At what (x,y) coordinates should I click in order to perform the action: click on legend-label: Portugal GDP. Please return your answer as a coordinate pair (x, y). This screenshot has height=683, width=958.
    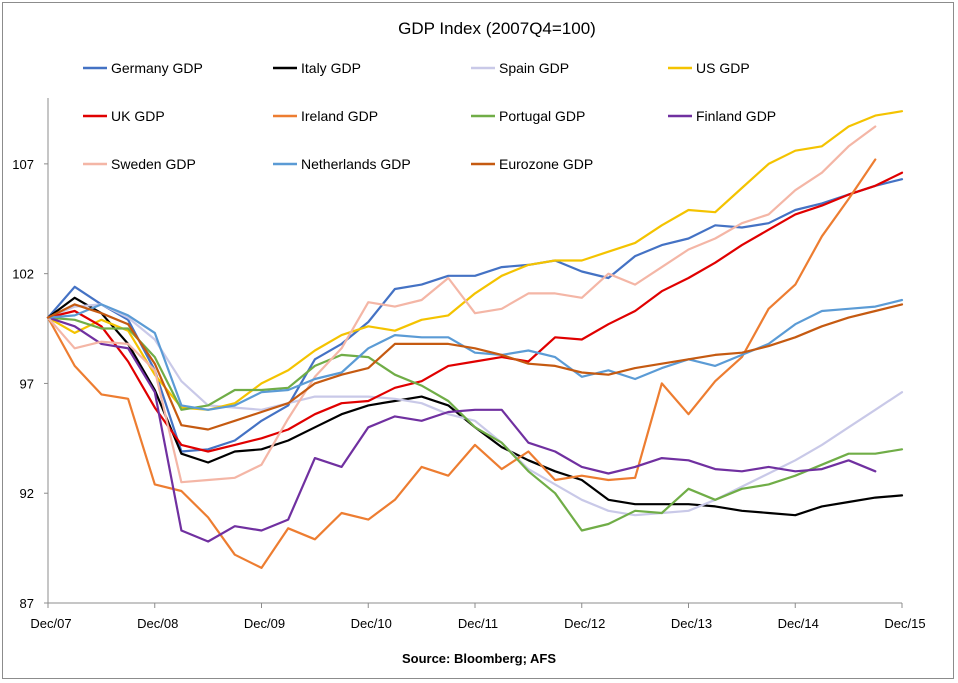
    Looking at the image, I should click on (542, 116).